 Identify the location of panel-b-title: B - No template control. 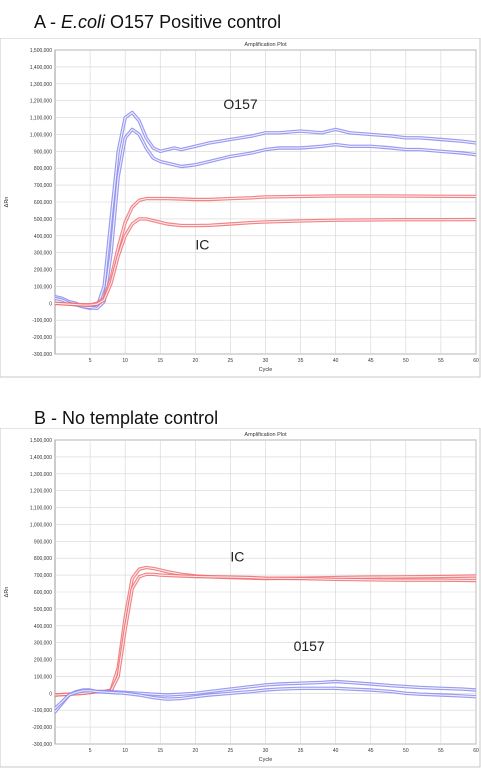
(126, 418).